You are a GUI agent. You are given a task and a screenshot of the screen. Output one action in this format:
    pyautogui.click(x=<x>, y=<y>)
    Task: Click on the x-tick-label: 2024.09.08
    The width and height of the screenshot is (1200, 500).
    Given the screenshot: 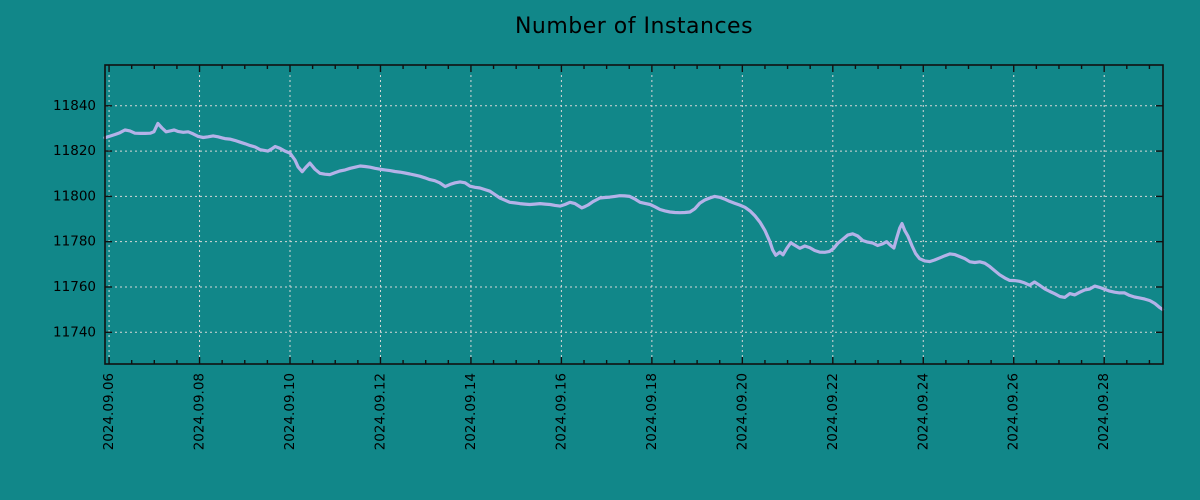 What is the action you would take?
    pyautogui.click(x=200, y=411)
    